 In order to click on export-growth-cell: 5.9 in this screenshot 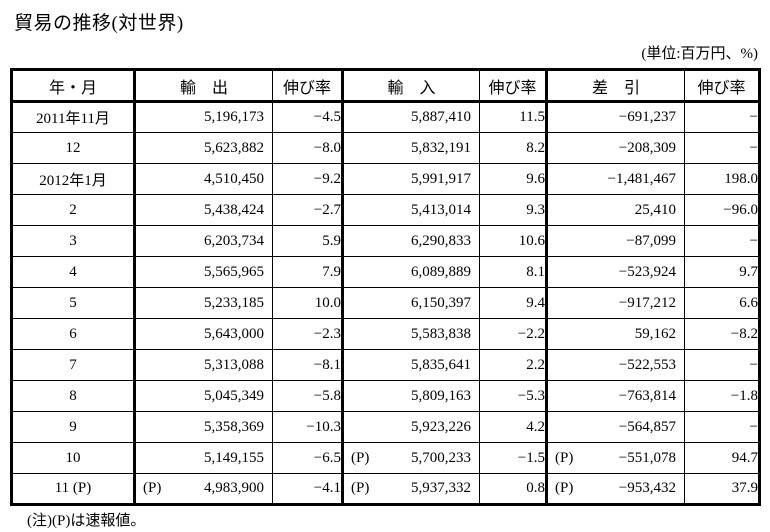, I will do `click(307, 241)`.